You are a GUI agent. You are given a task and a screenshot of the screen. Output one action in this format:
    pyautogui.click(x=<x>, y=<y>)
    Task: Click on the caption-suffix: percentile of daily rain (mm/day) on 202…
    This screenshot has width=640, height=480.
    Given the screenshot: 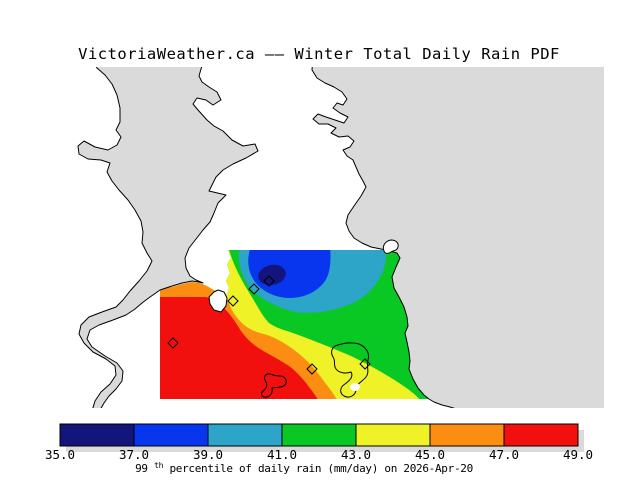 What is the action you would take?
    pyautogui.click(x=320, y=468)
    